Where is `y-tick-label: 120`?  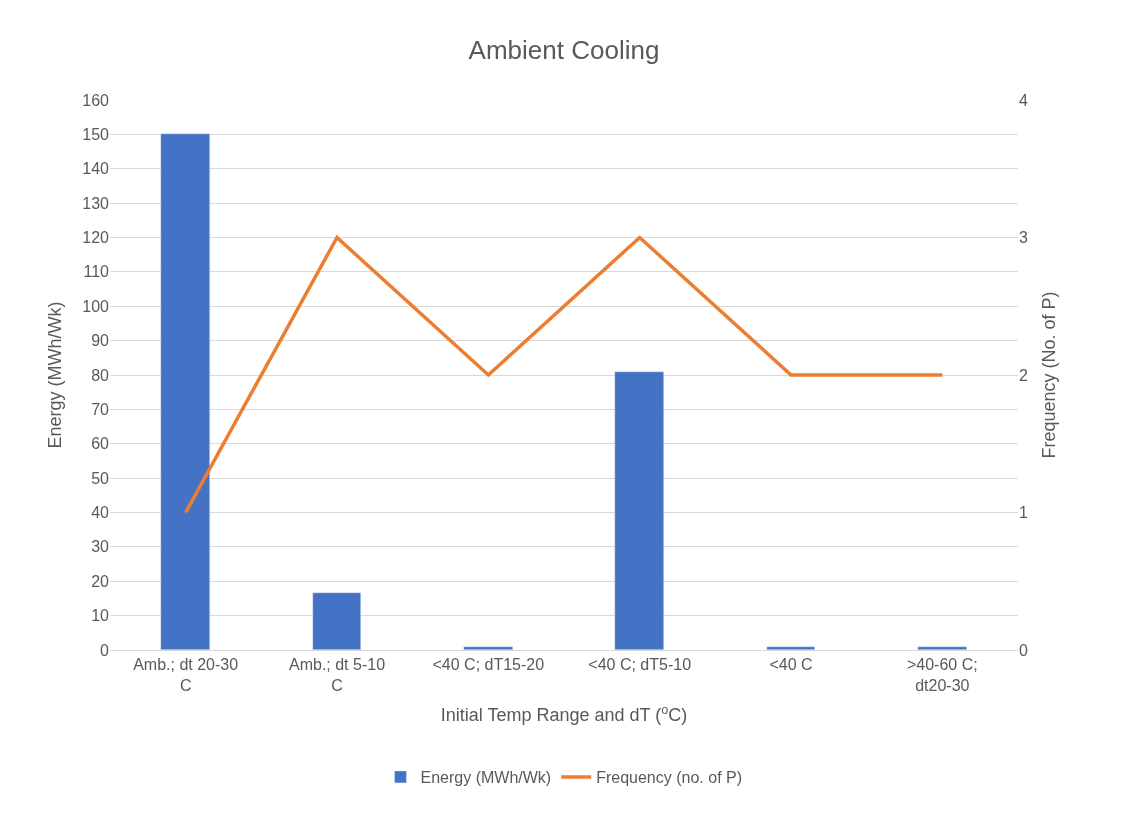 y-tick-label: 120 is located at coordinates (96, 238).